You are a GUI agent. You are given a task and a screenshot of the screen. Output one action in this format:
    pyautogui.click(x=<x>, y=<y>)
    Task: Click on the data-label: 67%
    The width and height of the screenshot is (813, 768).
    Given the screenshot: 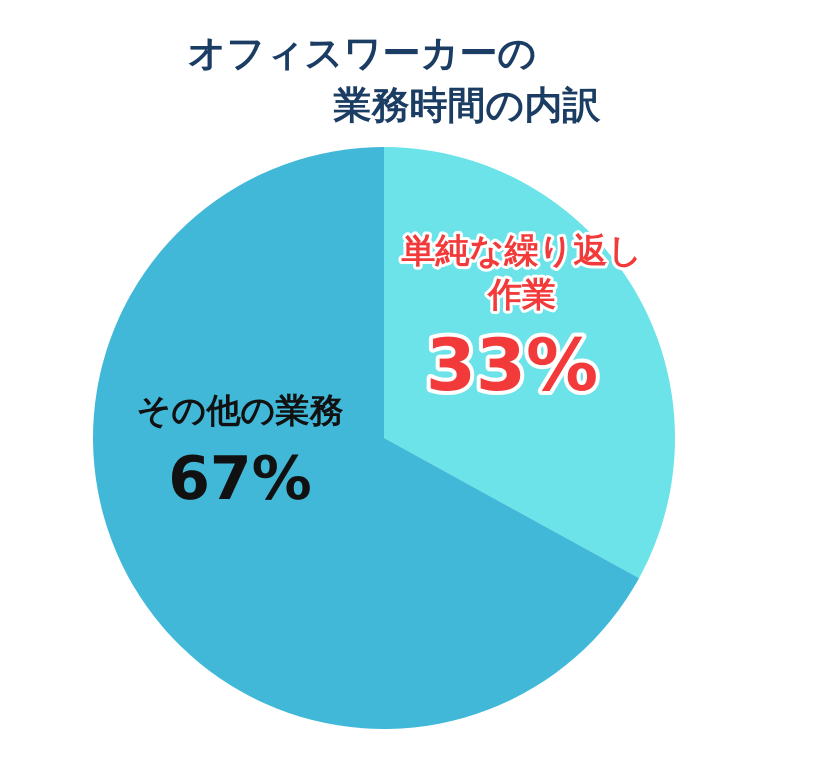 What is the action you would take?
    pyautogui.click(x=240, y=479)
    